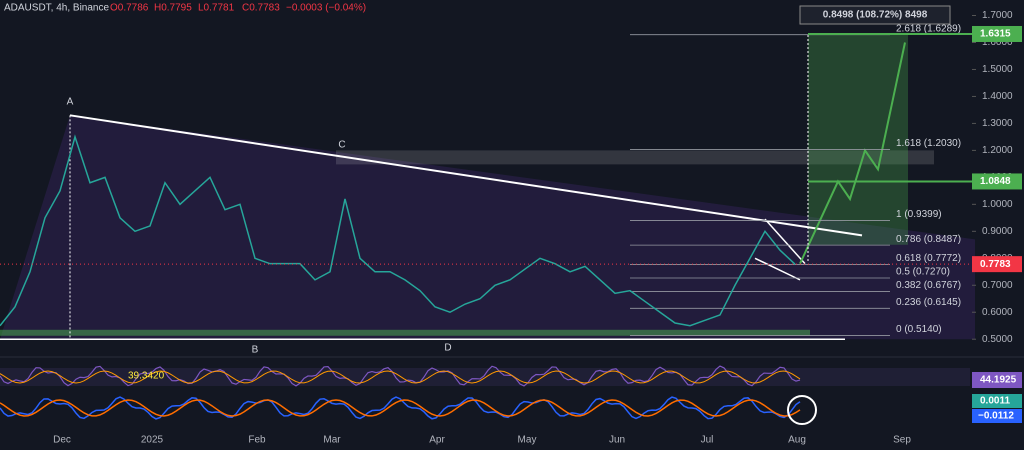 This screenshot has height=450, width=1024. Describe the element at coordinates (997, 123) in the screenshot. I see `y-tick-label: 1.3000` at that location.